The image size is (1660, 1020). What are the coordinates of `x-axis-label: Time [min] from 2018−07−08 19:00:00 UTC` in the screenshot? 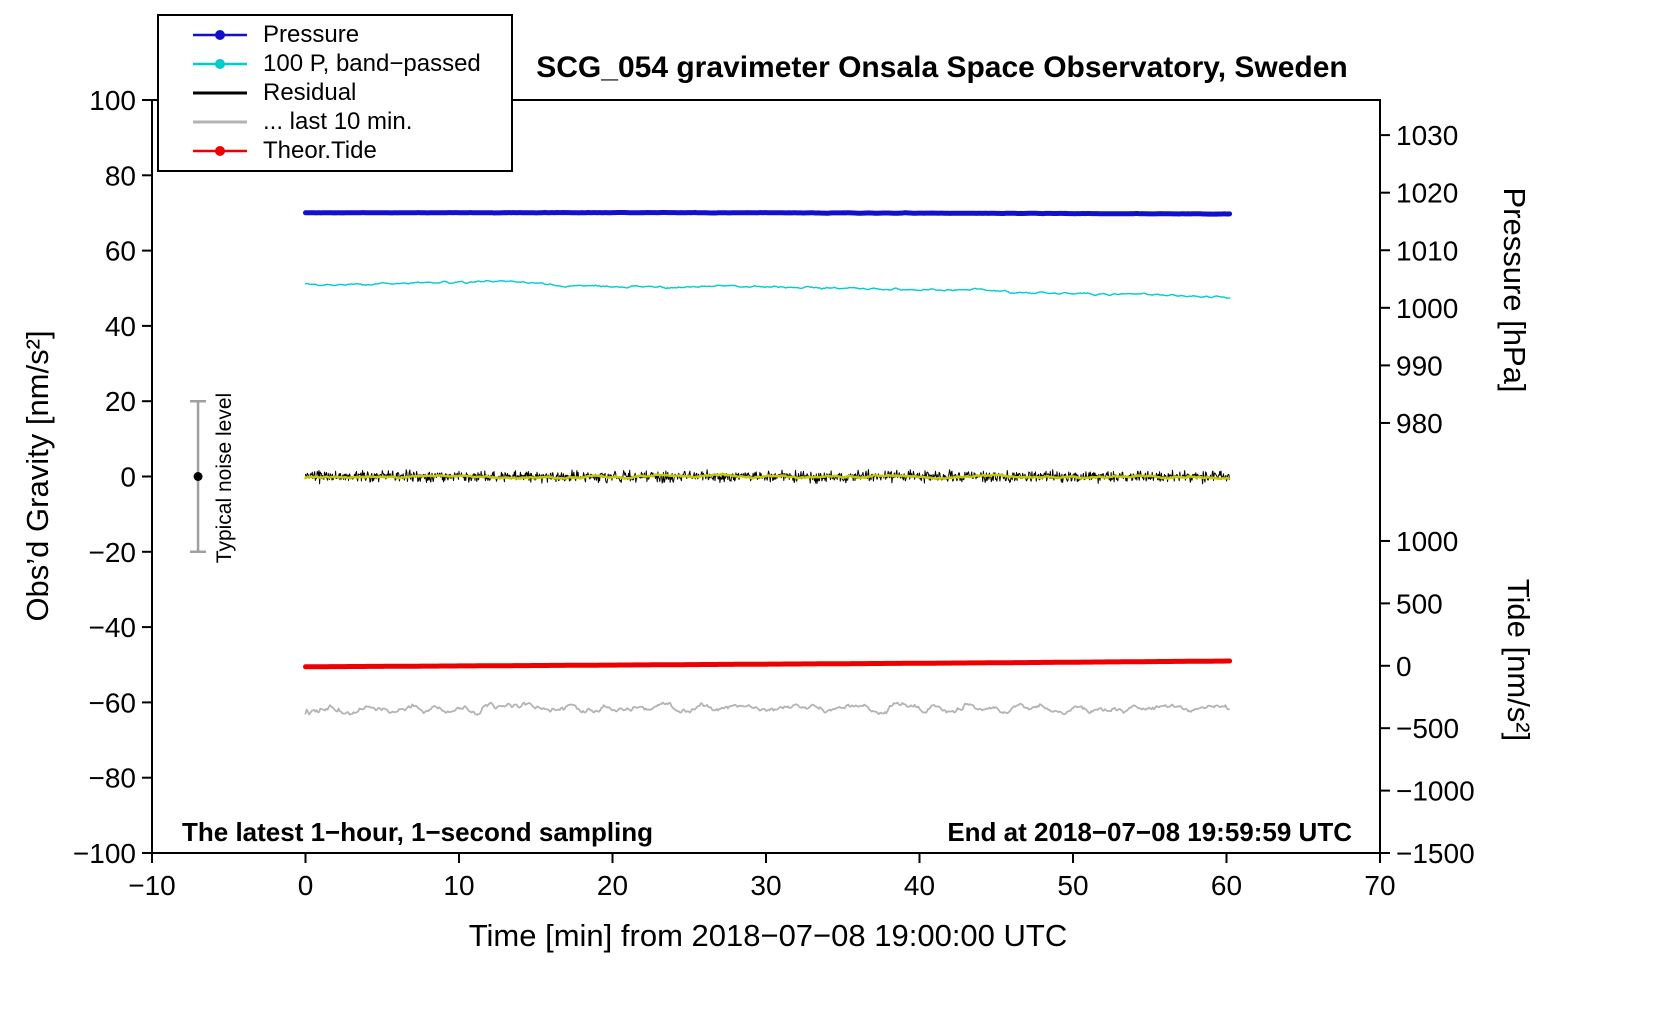 It's located at (768, 935).